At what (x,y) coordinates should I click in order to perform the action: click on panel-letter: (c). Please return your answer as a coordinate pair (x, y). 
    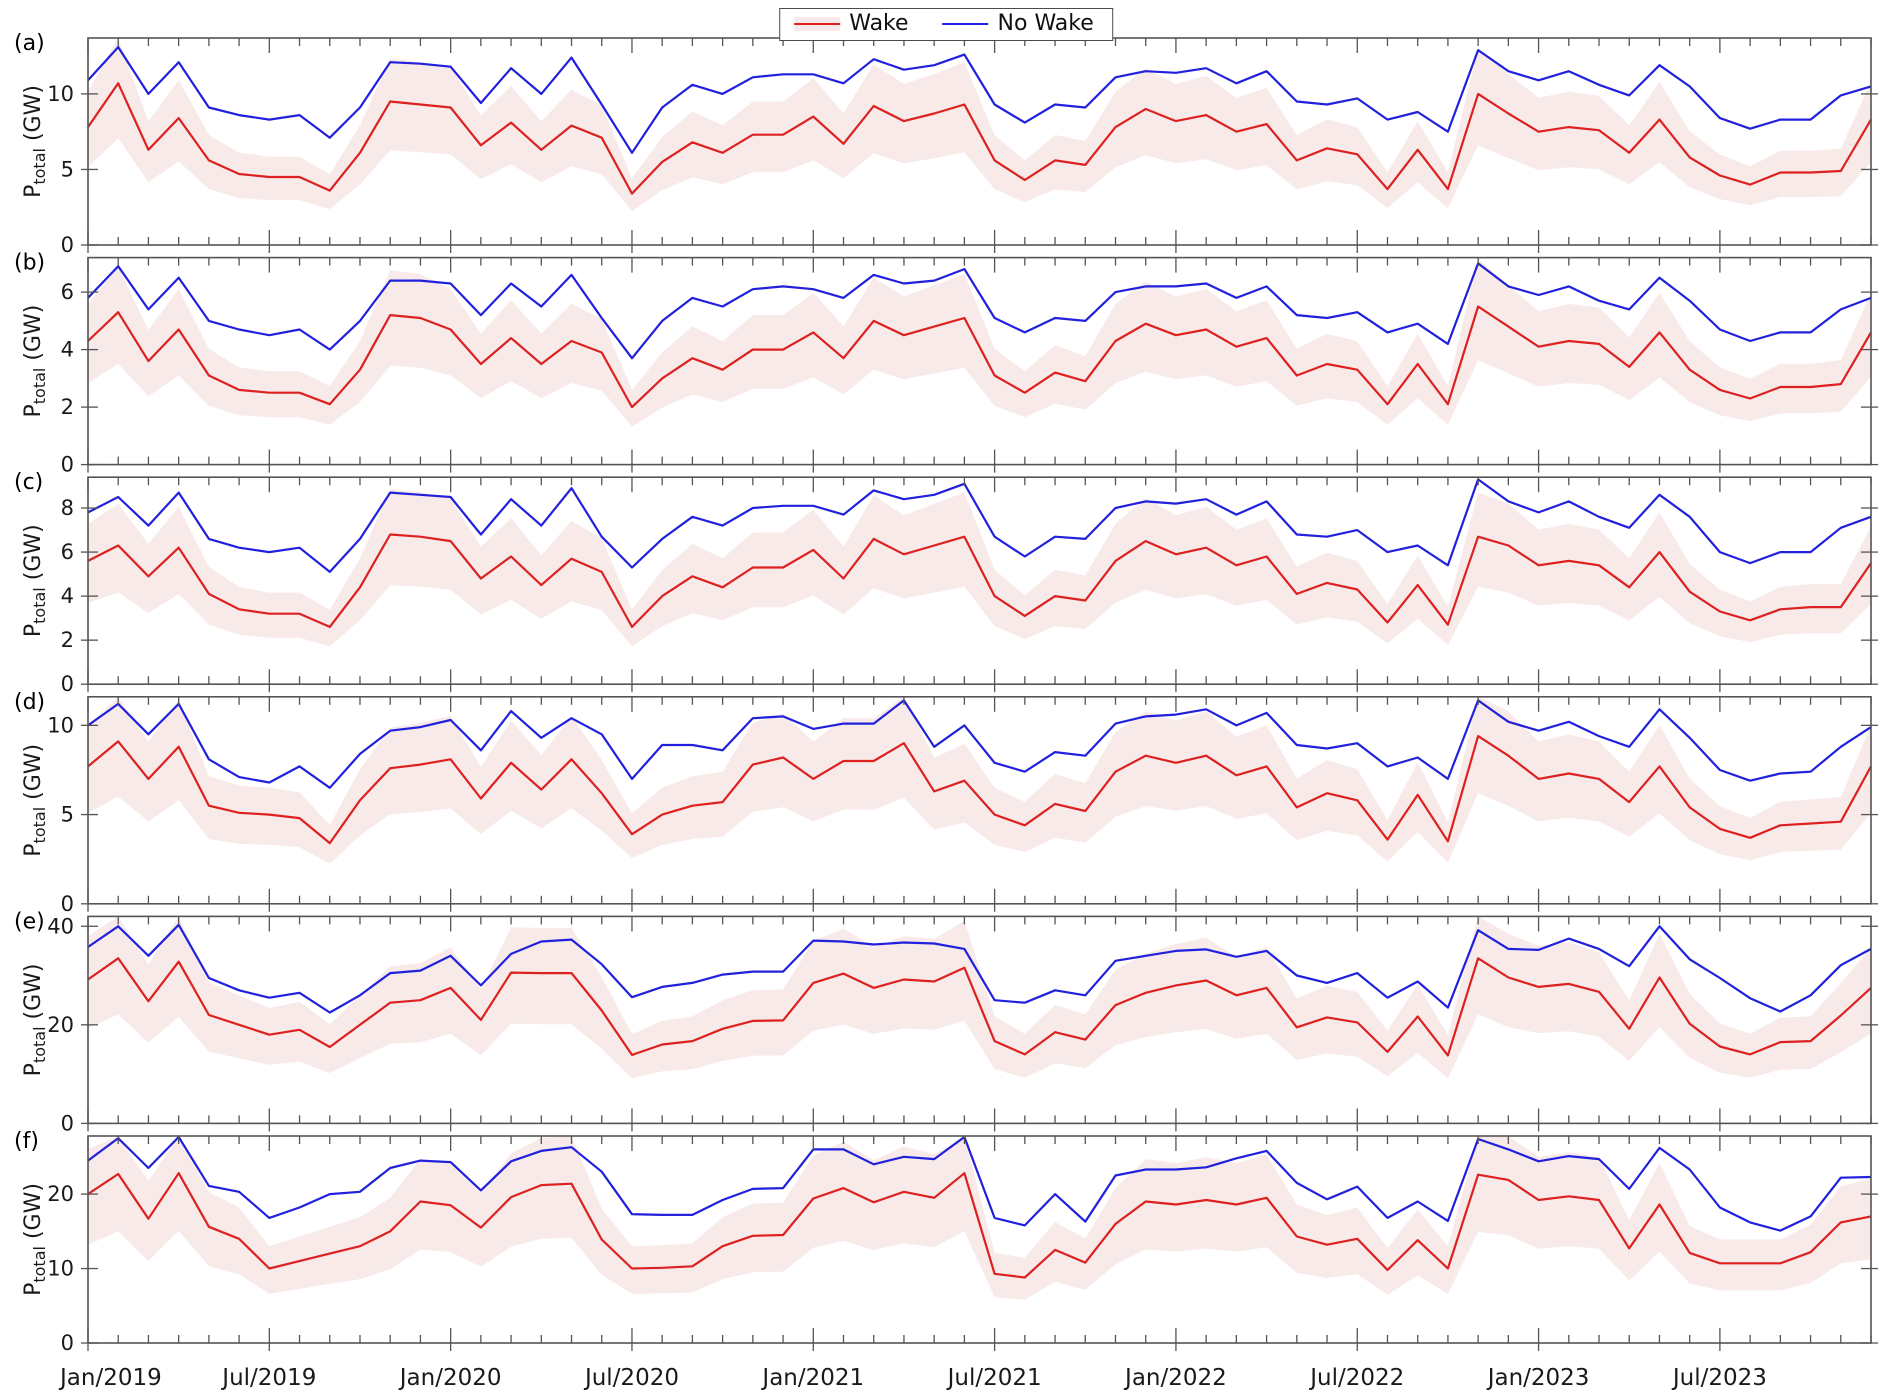
    Looking at the image, I should click on (28, 482).